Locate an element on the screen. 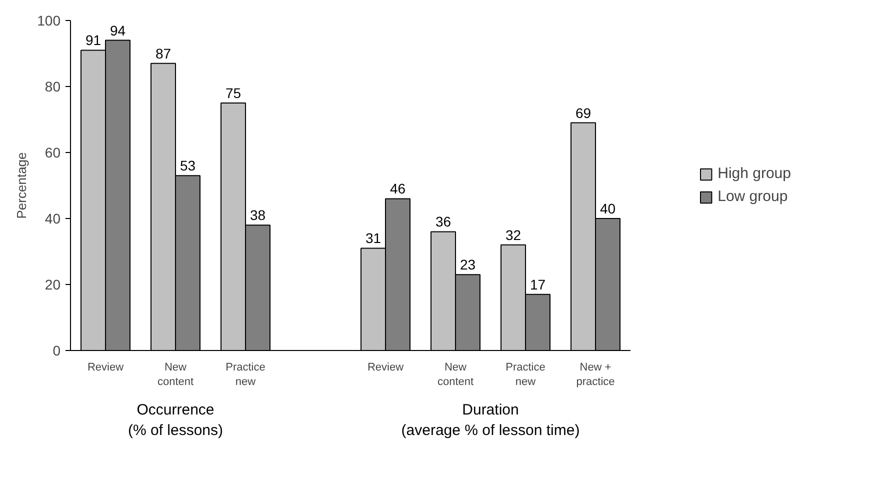 This screenshot has height=504, width=888. text: Duration (average % of lesson time) is located at coordinates (490, 420).